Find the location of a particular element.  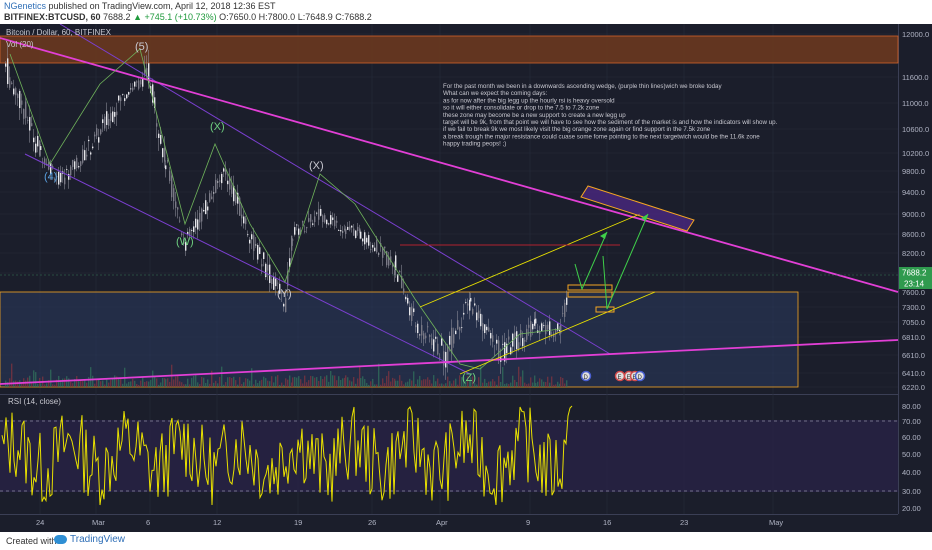

event-markers: D E E E D is located at coordinates (613, 376).